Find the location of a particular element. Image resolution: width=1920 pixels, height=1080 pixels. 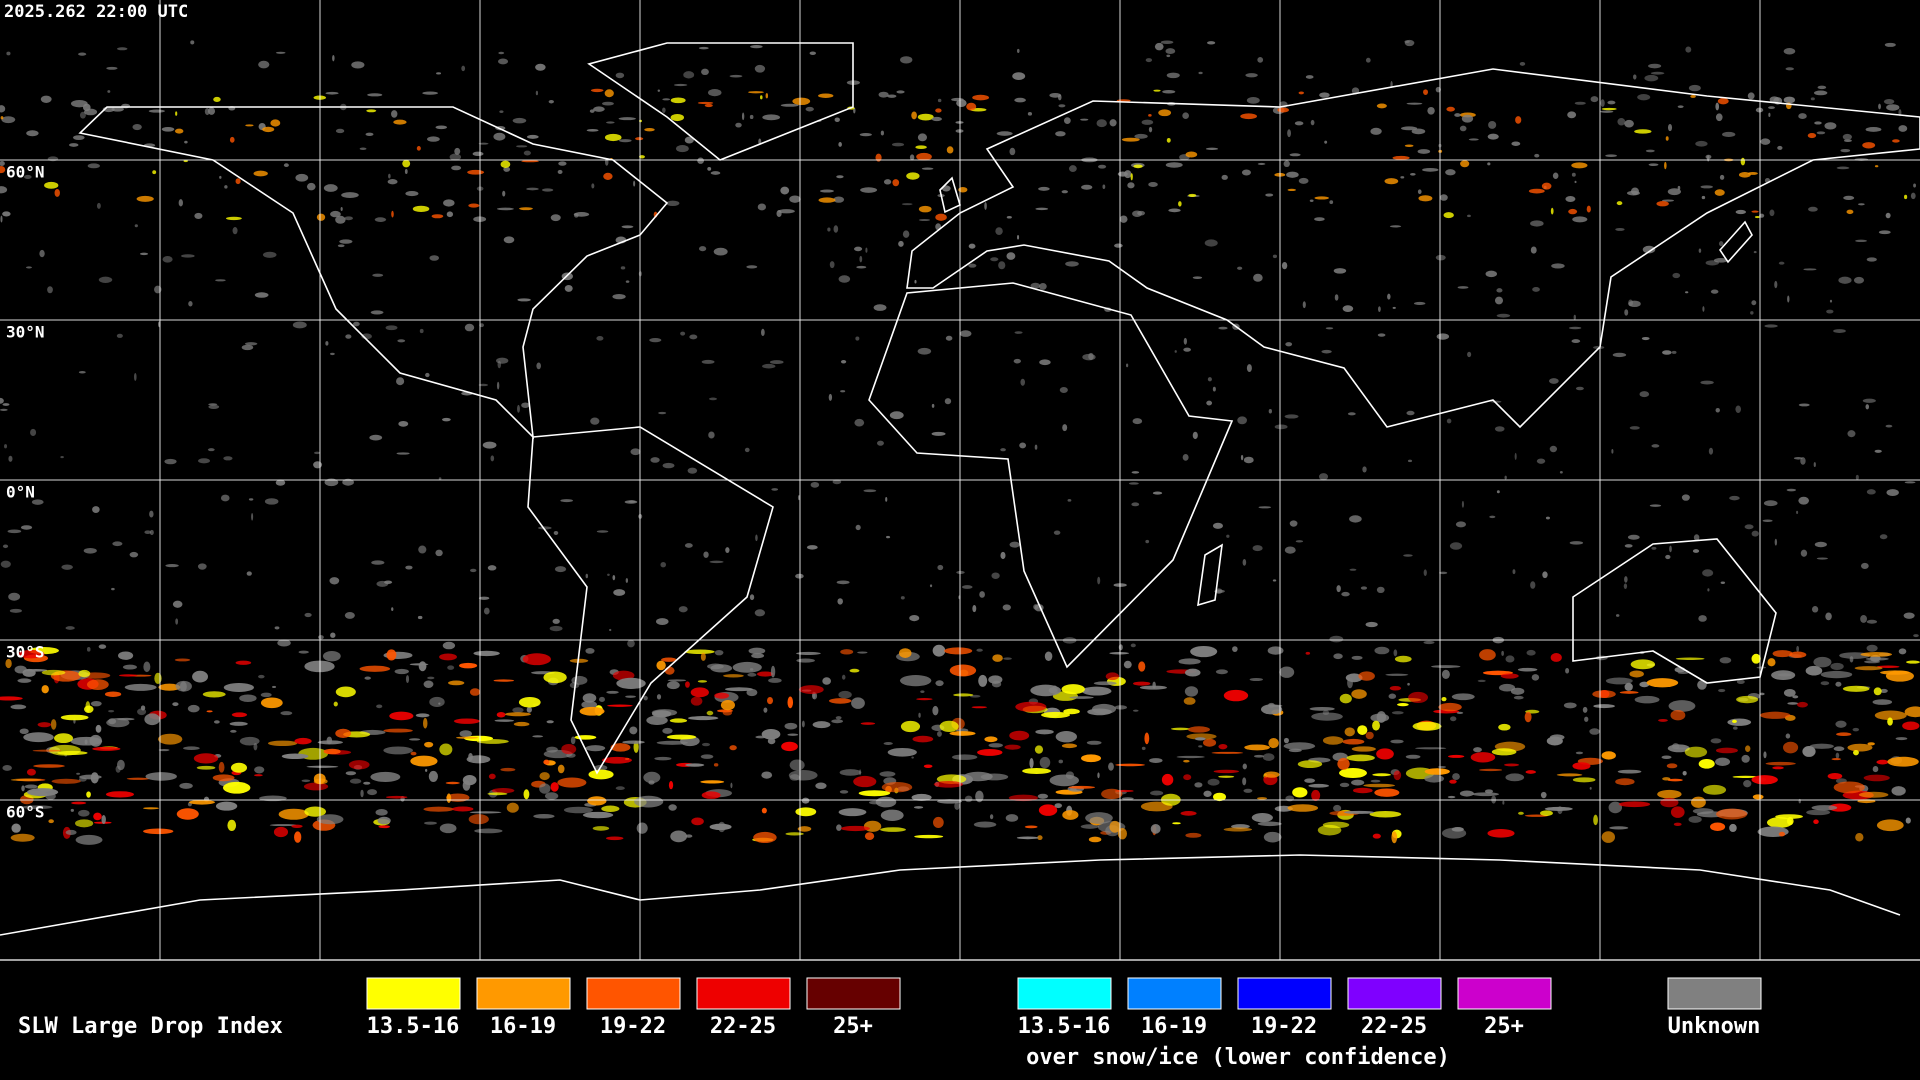

legend-swatch is located at coordinates (1504, 993).